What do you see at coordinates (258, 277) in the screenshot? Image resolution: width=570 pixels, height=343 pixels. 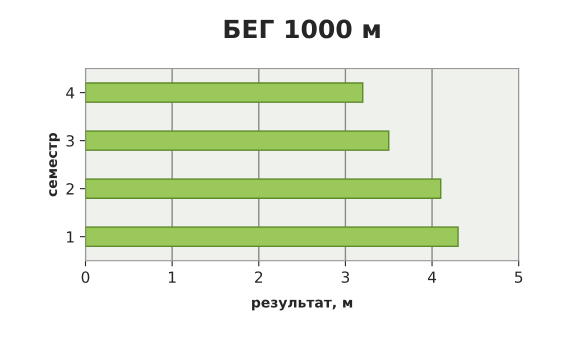 I see `x-tick-label: 2` at bounding box center [258, 277].